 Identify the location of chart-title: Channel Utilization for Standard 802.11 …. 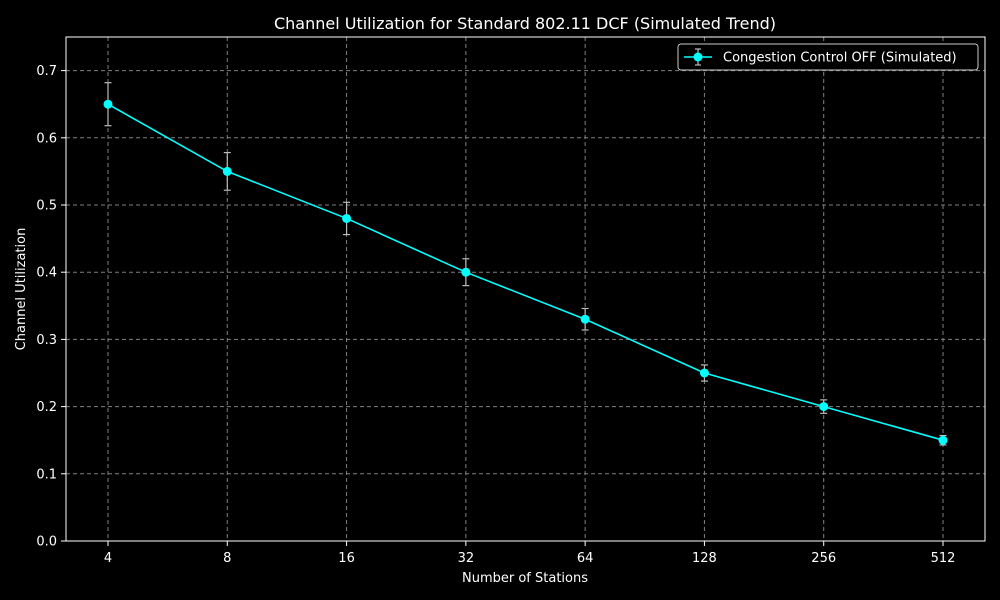
(525, 23).